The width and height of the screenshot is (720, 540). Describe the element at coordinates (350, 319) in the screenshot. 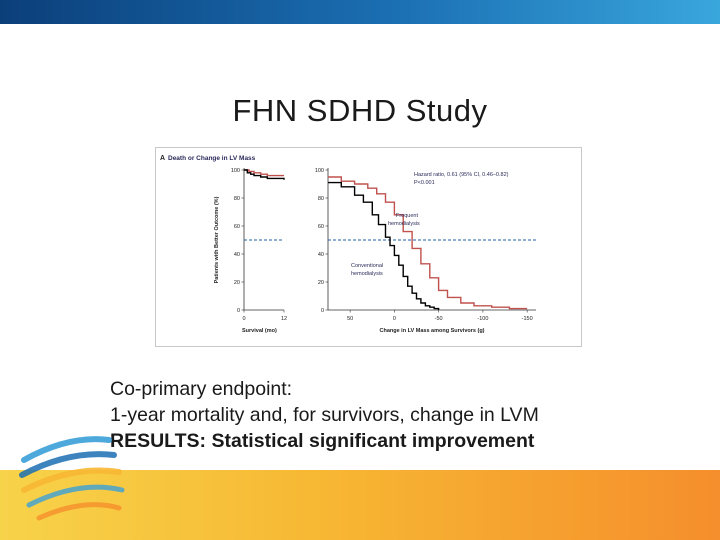

I see `right-x-tick-label: 50` at that location.